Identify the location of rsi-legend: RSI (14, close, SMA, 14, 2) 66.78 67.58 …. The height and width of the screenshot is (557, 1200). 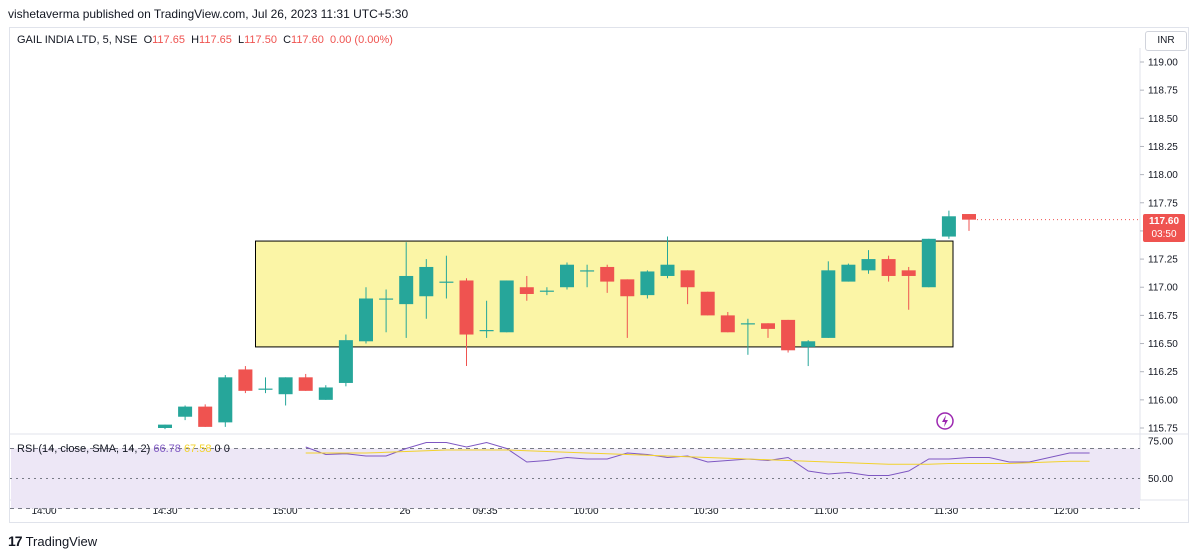
(123, 449).